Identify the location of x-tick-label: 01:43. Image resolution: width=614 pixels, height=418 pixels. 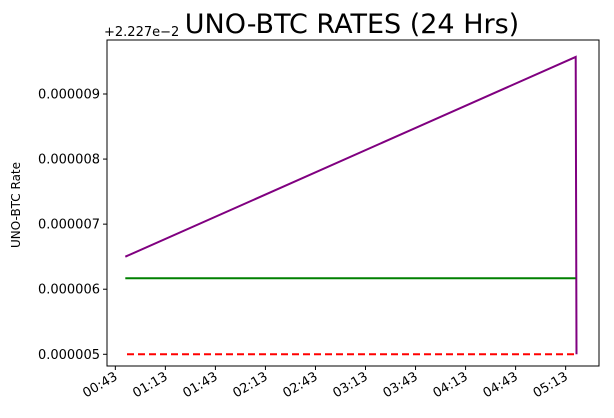
(200, 385).